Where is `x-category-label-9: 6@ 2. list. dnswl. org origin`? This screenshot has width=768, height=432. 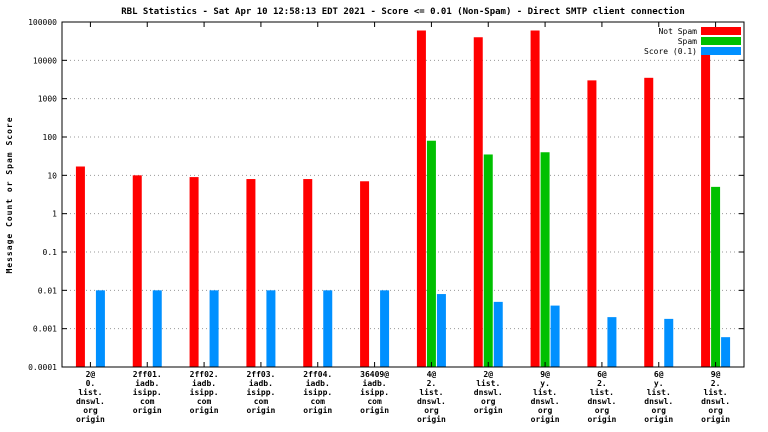 x-category-label-9: 6@ 2. list. dnswl. org origin is located at coordinates (601, 397).